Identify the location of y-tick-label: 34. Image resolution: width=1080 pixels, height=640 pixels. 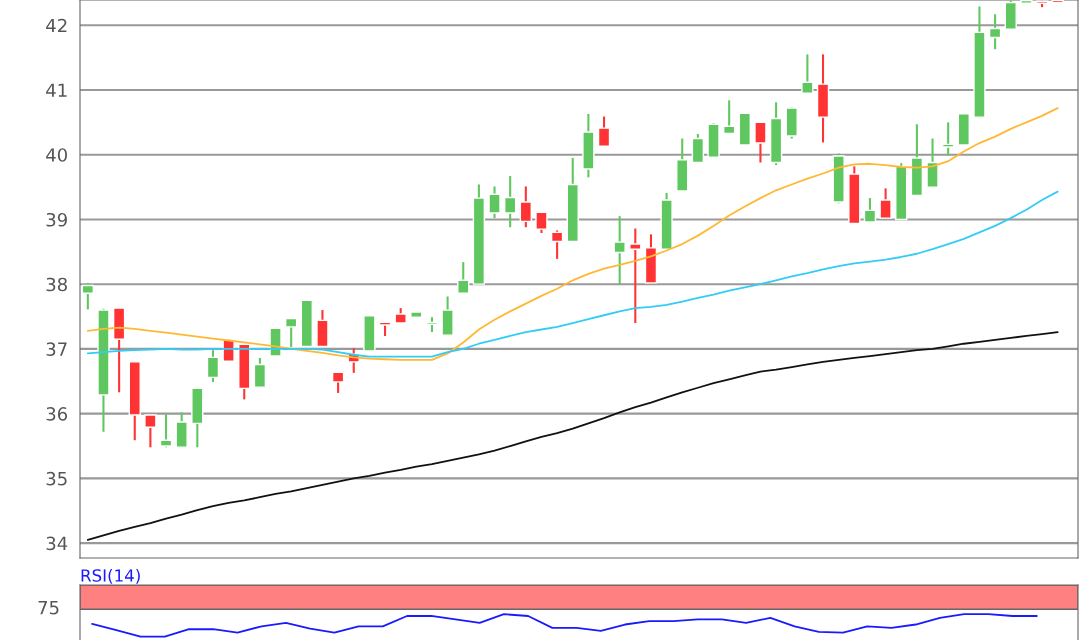
(57, 543).